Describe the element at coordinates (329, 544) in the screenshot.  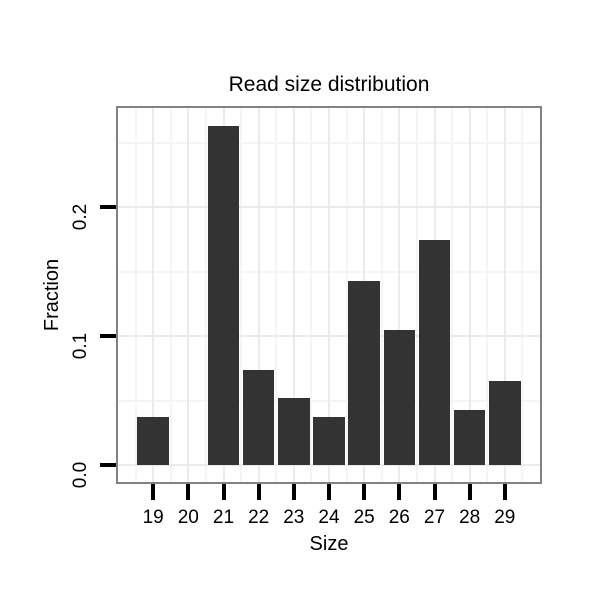
I see `x-axis-title: Size` at that location.